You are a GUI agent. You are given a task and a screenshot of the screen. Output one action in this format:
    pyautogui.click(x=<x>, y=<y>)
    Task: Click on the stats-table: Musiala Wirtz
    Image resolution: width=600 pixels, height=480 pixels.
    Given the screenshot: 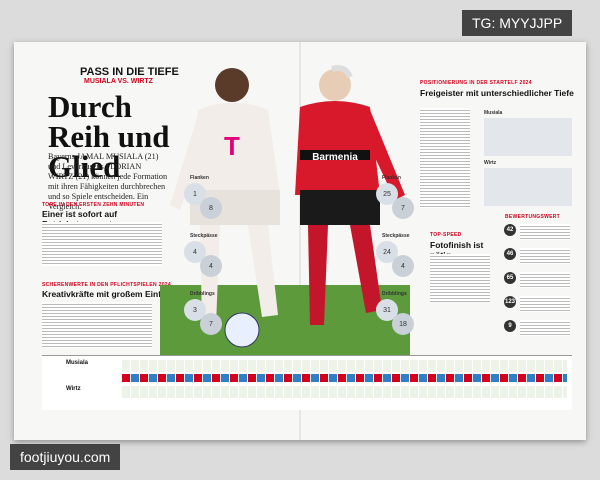 What is the action you would take?
    pyautogui.click(x=307, y=382)
    